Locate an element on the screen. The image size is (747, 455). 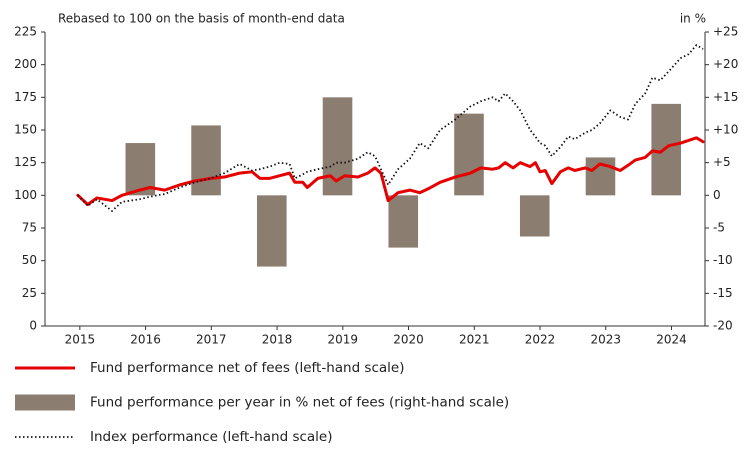
y2-tick-label: +5 is located at coordinates (722, 162).